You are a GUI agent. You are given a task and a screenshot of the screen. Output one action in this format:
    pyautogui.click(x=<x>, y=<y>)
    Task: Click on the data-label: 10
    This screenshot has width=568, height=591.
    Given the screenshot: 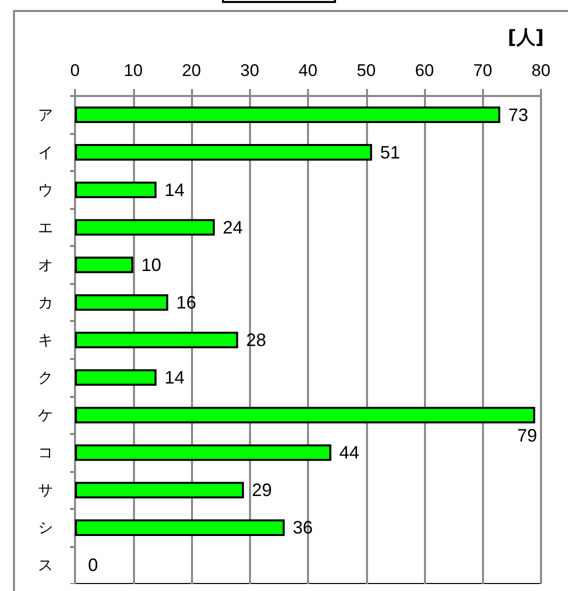 What is the action you would take?
    pyautogui.click(x=151, y=264)
    